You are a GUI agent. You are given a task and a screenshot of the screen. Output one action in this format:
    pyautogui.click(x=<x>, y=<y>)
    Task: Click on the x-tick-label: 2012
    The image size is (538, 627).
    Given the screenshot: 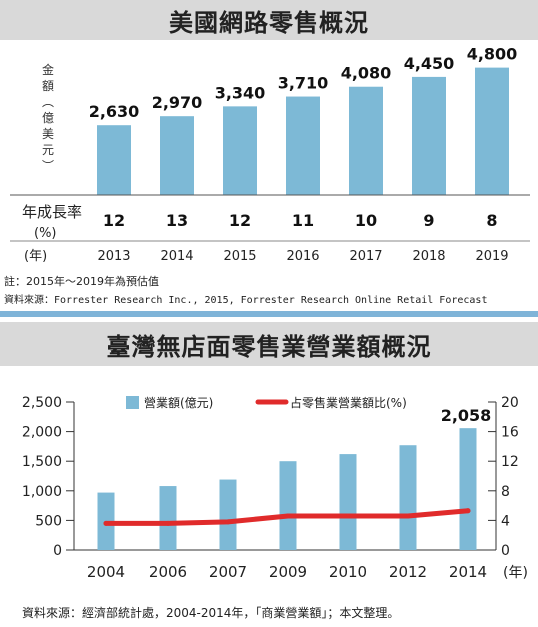 What is the action you would take?
    pyautogui.click(x=408, y=572)
    